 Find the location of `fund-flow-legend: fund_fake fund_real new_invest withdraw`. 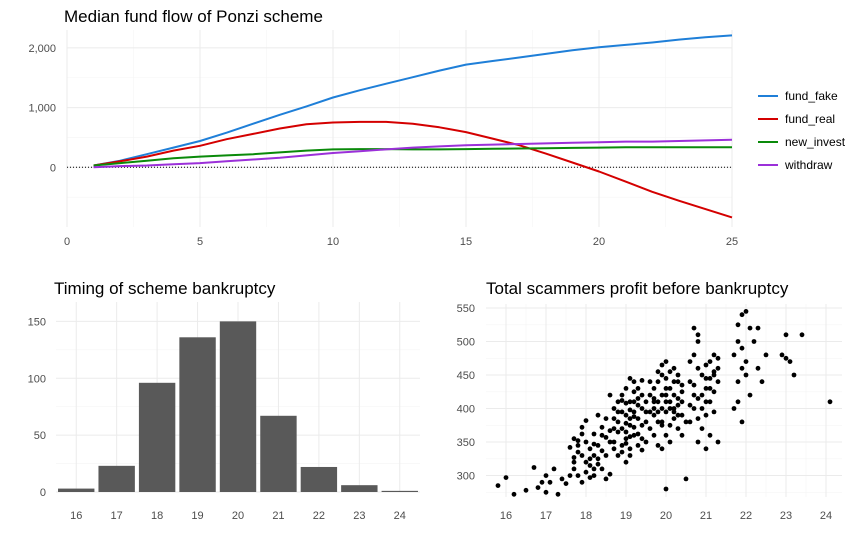

fund-flow-legend: fund_fake fund_real new_invest withdraw is located at coordinates (802, 130).